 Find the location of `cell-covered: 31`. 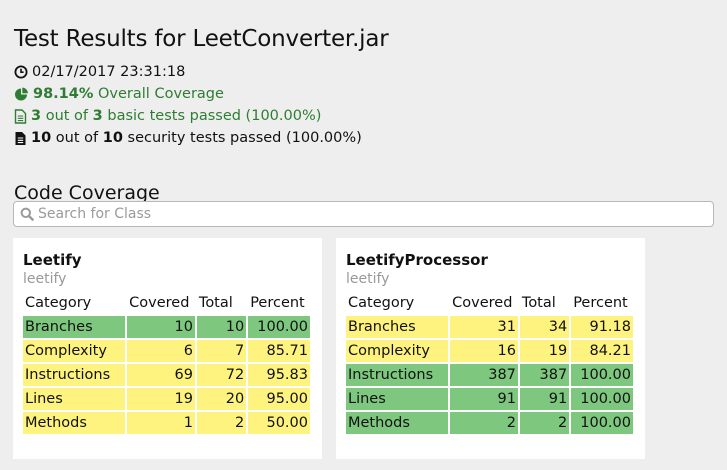

cell-covered: 31 is located at coordinates (484, 327).